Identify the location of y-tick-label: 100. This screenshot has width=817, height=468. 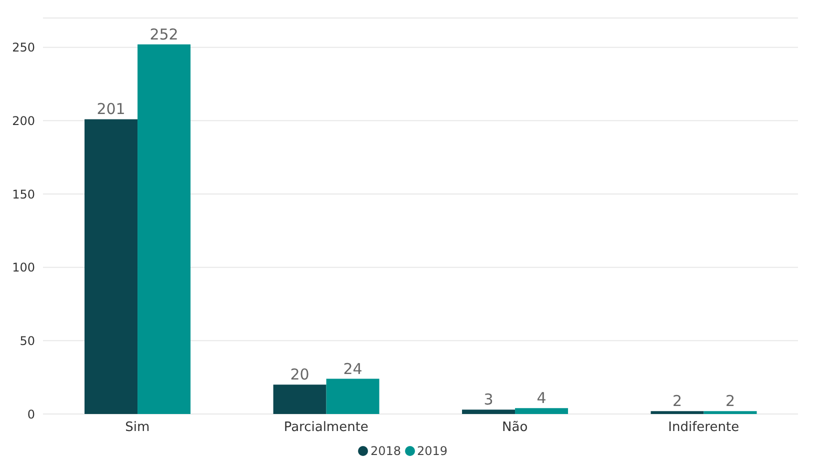
(23, 267).